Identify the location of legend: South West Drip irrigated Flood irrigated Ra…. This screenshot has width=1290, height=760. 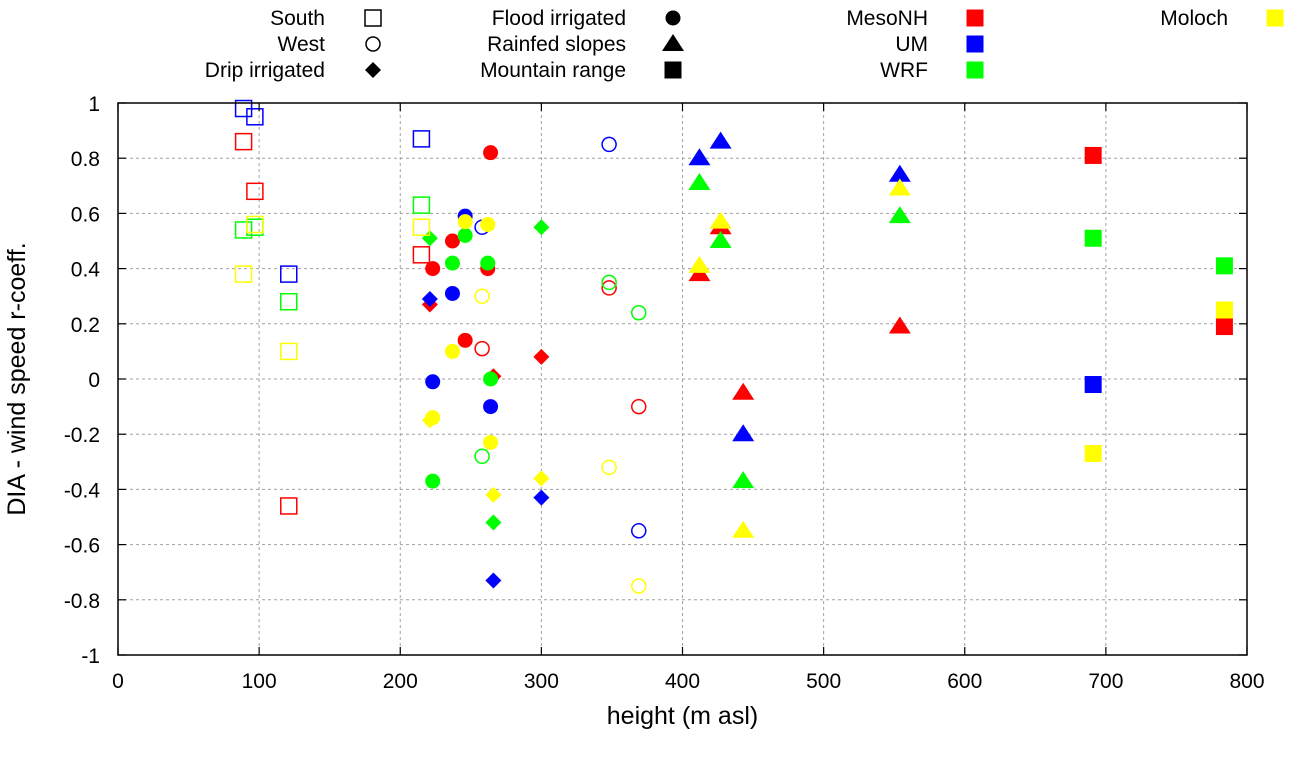
(744, 44).